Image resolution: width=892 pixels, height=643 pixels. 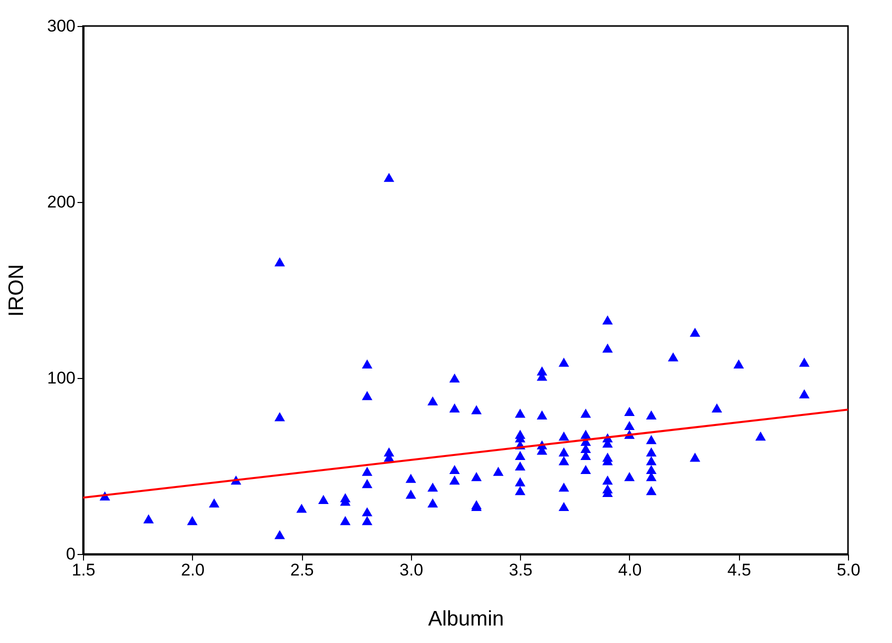 What do you see at coordinates (16, 290) in the screenshot?
I see `y-axis-title: IRON` at bounding box center [16, 290].